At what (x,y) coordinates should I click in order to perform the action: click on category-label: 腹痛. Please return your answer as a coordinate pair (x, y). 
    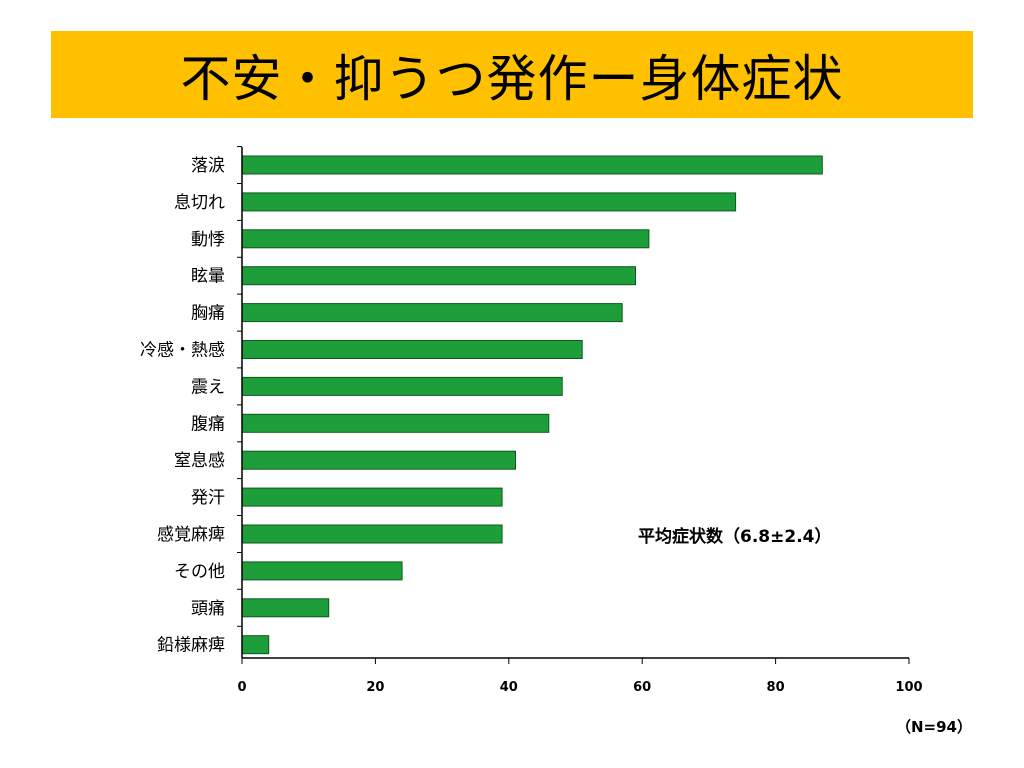
    Looking at the image, I should click on (208, 424).